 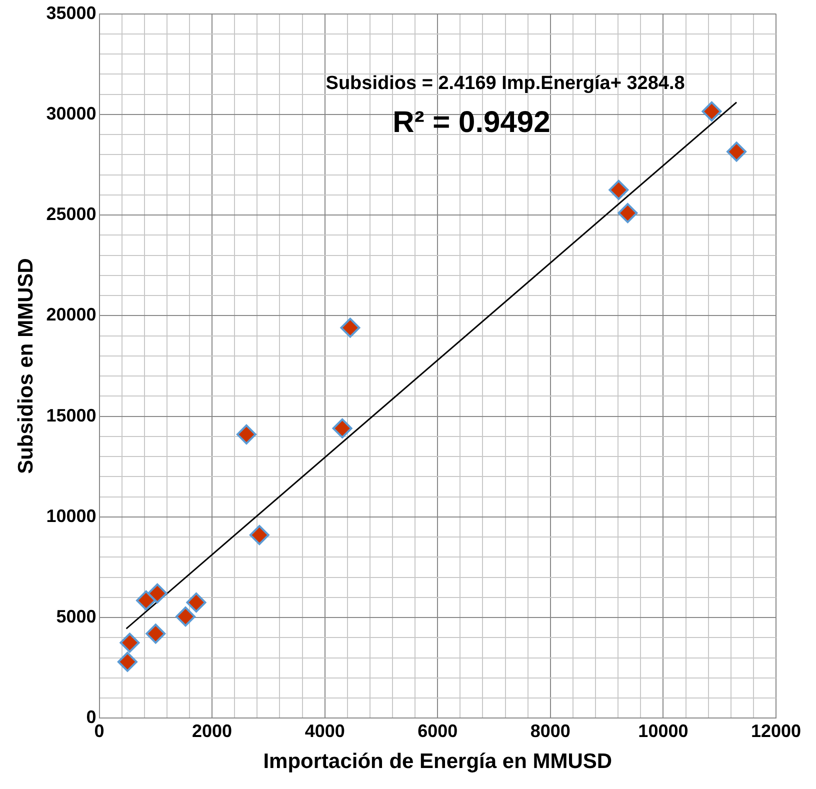 What do you see at coordinates (437, 762) in the screenshot?
I see `x-axis-title: Importación de Energía en MMUSD` at bounding box center [437, 762].